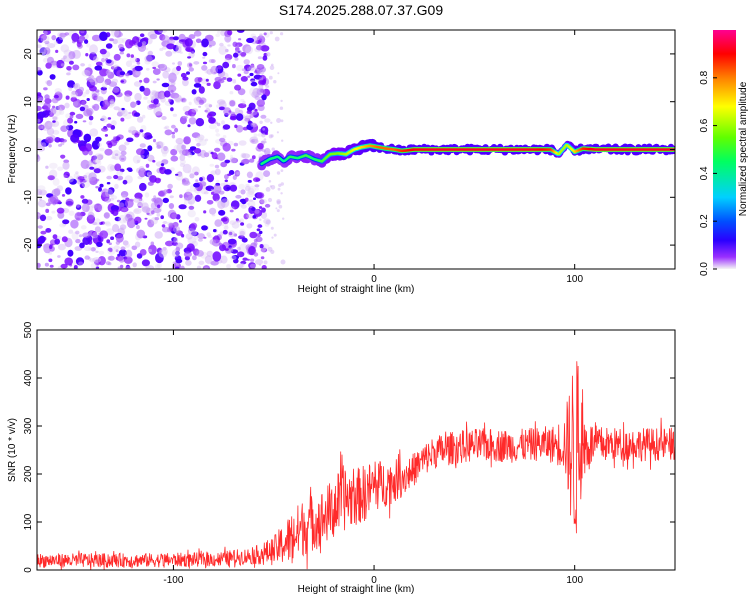  I want to click on snr-xtick-label: -100, so click(173, 580).